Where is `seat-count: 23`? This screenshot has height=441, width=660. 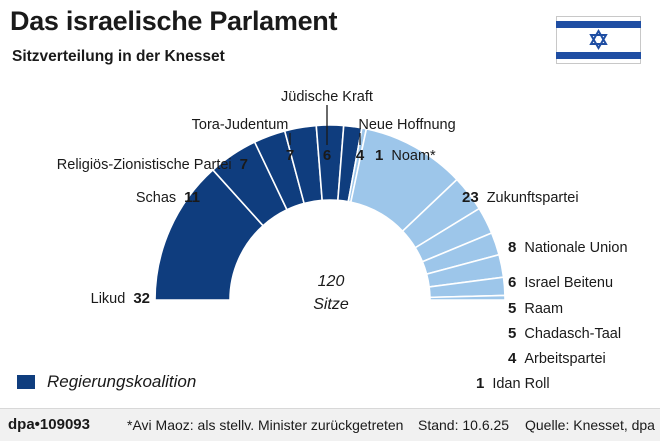
seat-count: 23 is located at coordinates (470, 197).